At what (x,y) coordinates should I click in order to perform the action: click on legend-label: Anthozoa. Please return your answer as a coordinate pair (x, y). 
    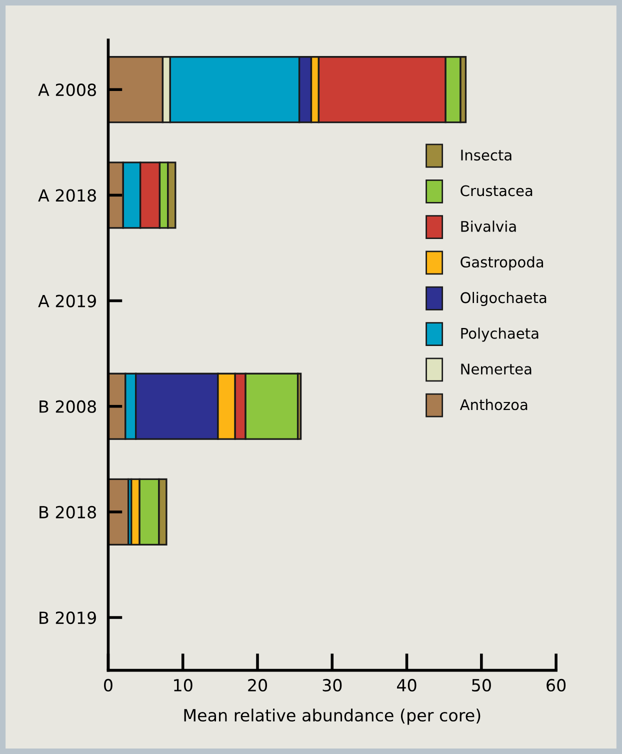
    Looking at the image, I should click on (494, 404).